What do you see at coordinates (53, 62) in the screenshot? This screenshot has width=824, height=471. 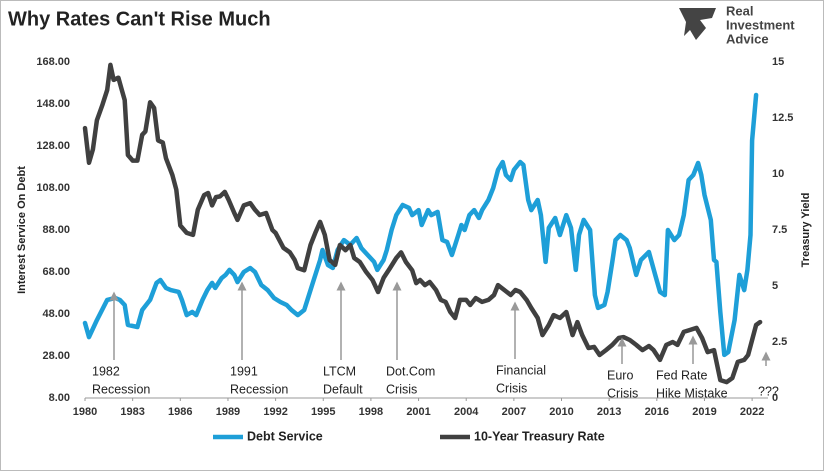 I see `y-tick-label: 168.00` at bounding box center [53, 62].